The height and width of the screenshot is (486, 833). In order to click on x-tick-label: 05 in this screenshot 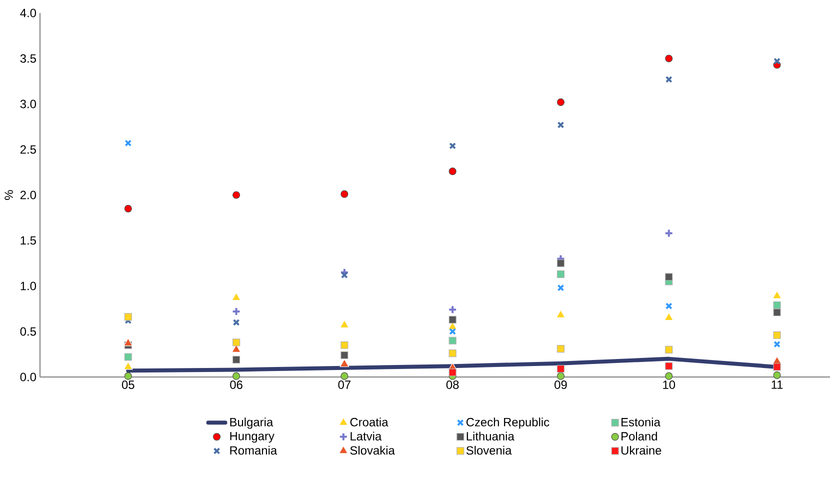, I will do `click(128, 384)`.